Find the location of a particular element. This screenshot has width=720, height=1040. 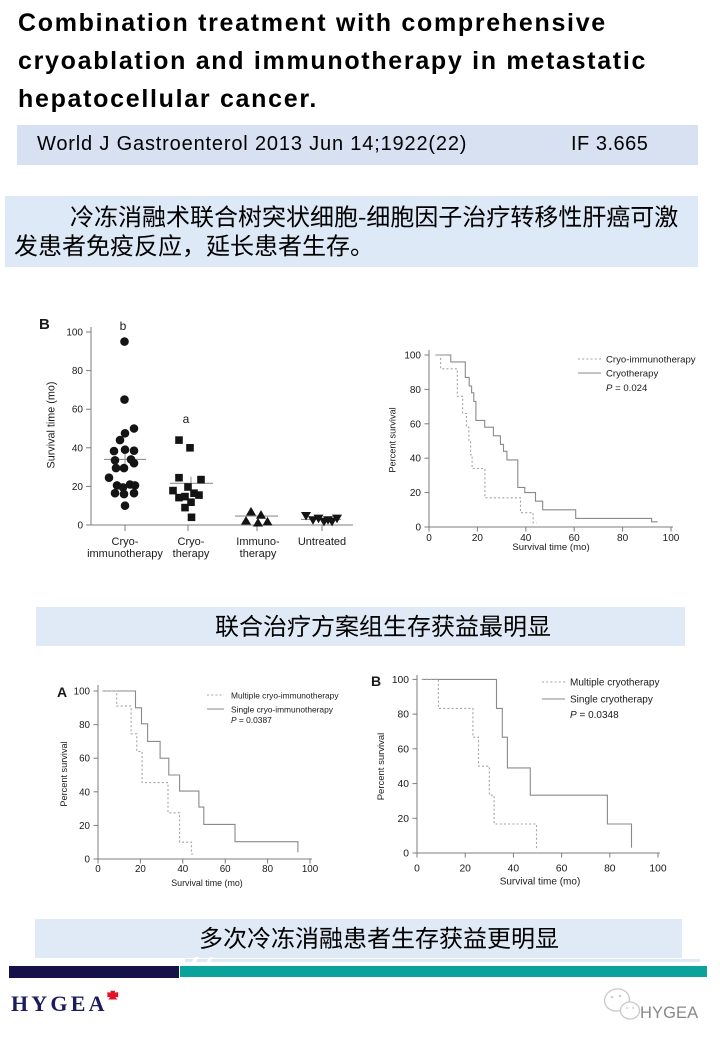

svg-text: Immuno- is located at coordinates (258, 542).